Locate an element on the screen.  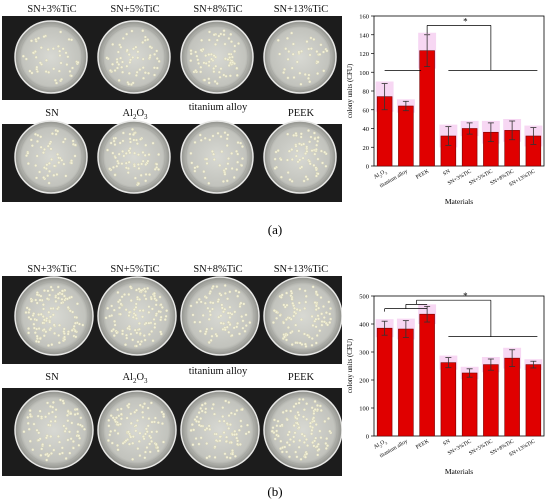
plot-frame is located at coordinates (459, 366).